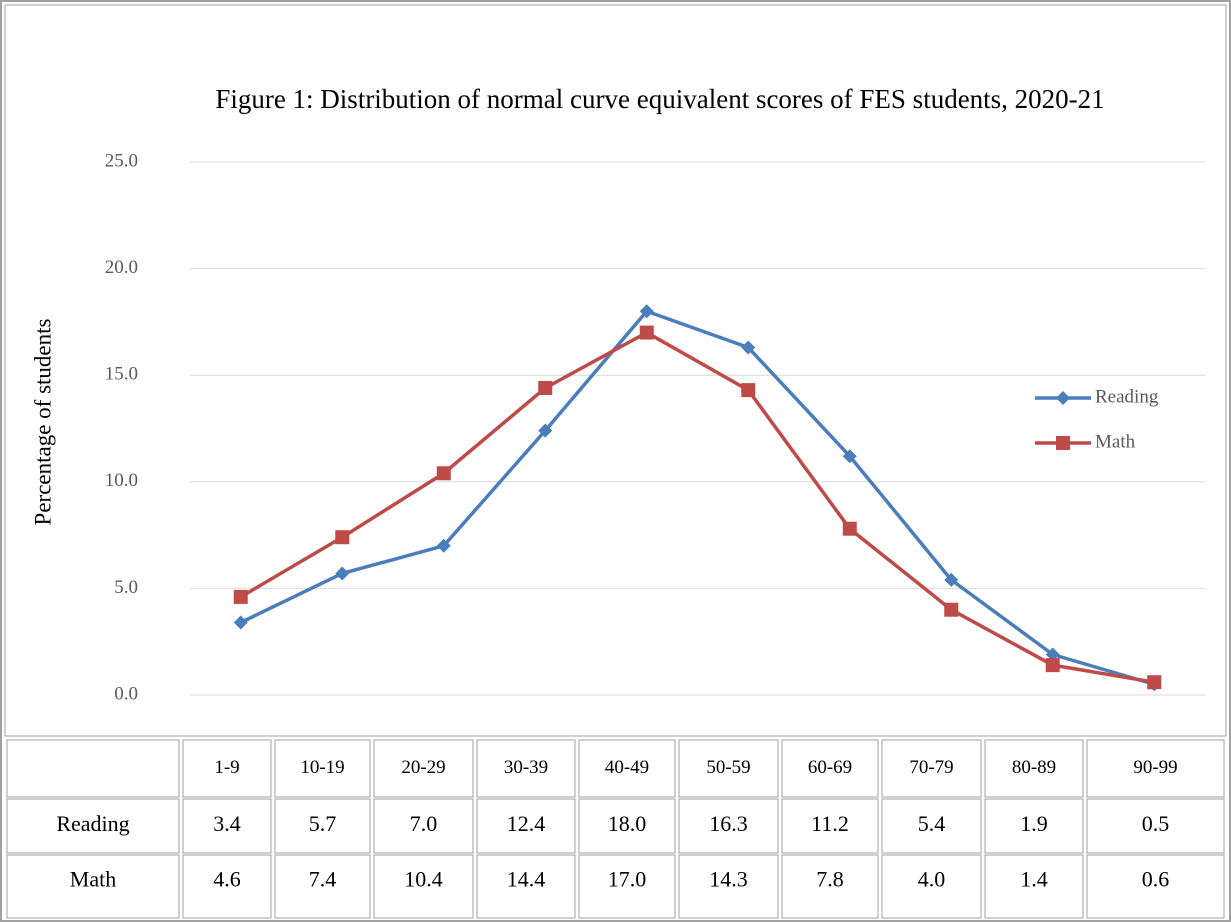 The width and height of the screenshot is (1231, 922). I want to click on table-header: 30-39, so click(526, 767).